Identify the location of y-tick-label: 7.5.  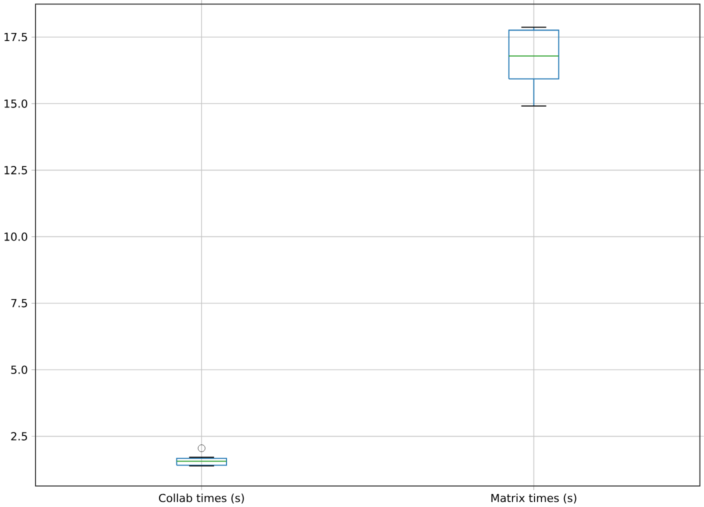
(19, 303).